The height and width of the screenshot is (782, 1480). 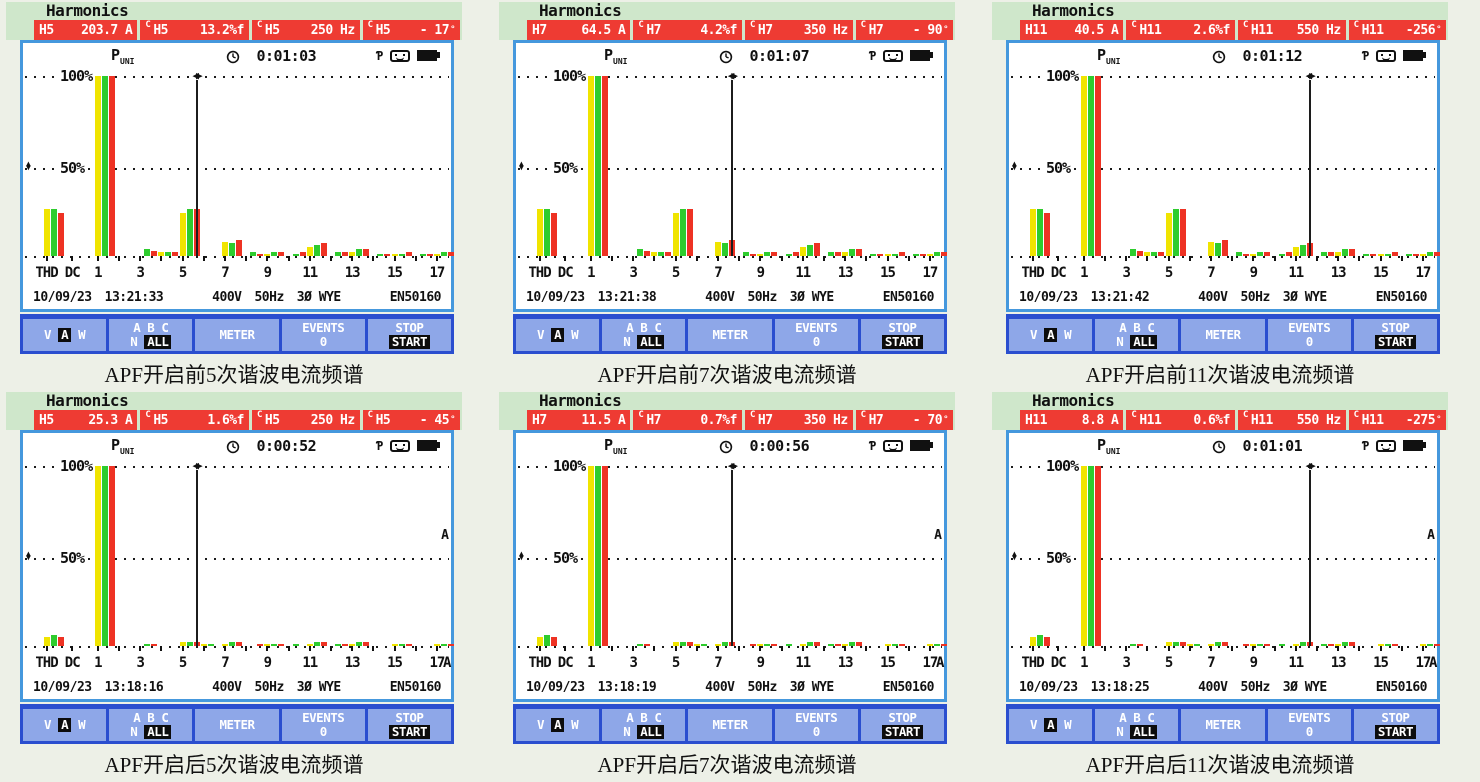 I want to click on softkey-menu: V A W A B C N ALL METER EVENTS 0 STOP START, so click(x=1223, y=334).